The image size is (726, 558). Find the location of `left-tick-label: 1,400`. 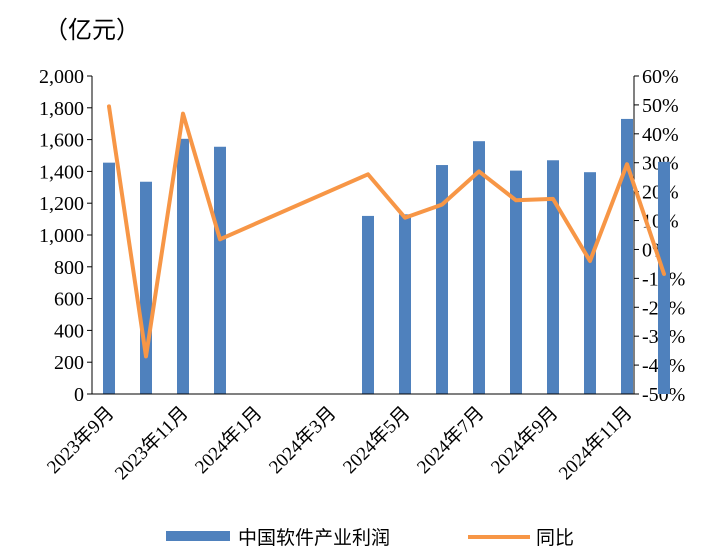

left-tick-label: 1,400 is located at coordinates (61, 172).